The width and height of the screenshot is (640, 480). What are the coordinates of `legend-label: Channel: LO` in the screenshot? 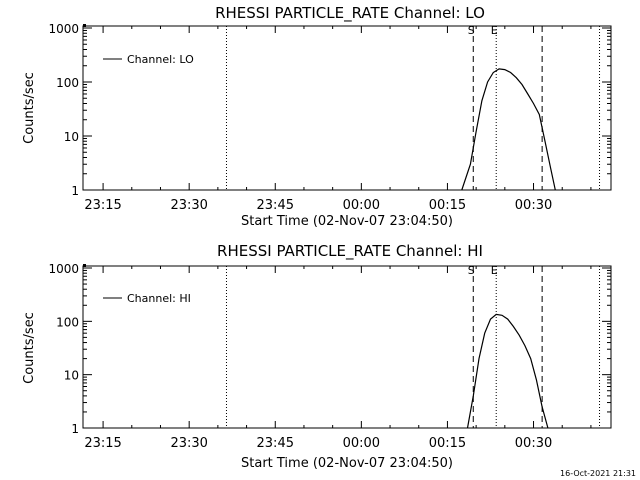 It's located at (160, 59).